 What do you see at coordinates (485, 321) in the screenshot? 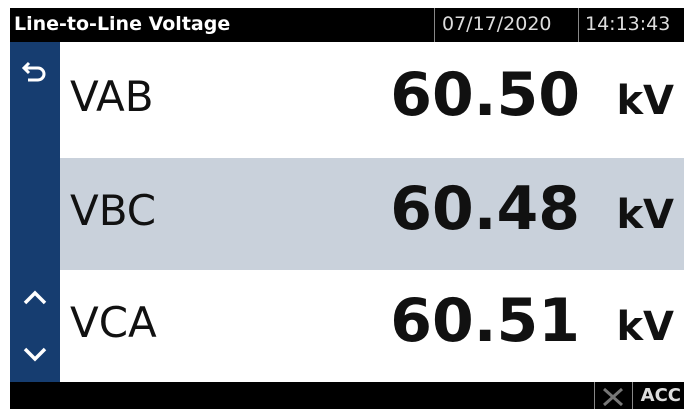
I see `measurement-value: 60.51` at bounding box center [485, 321].